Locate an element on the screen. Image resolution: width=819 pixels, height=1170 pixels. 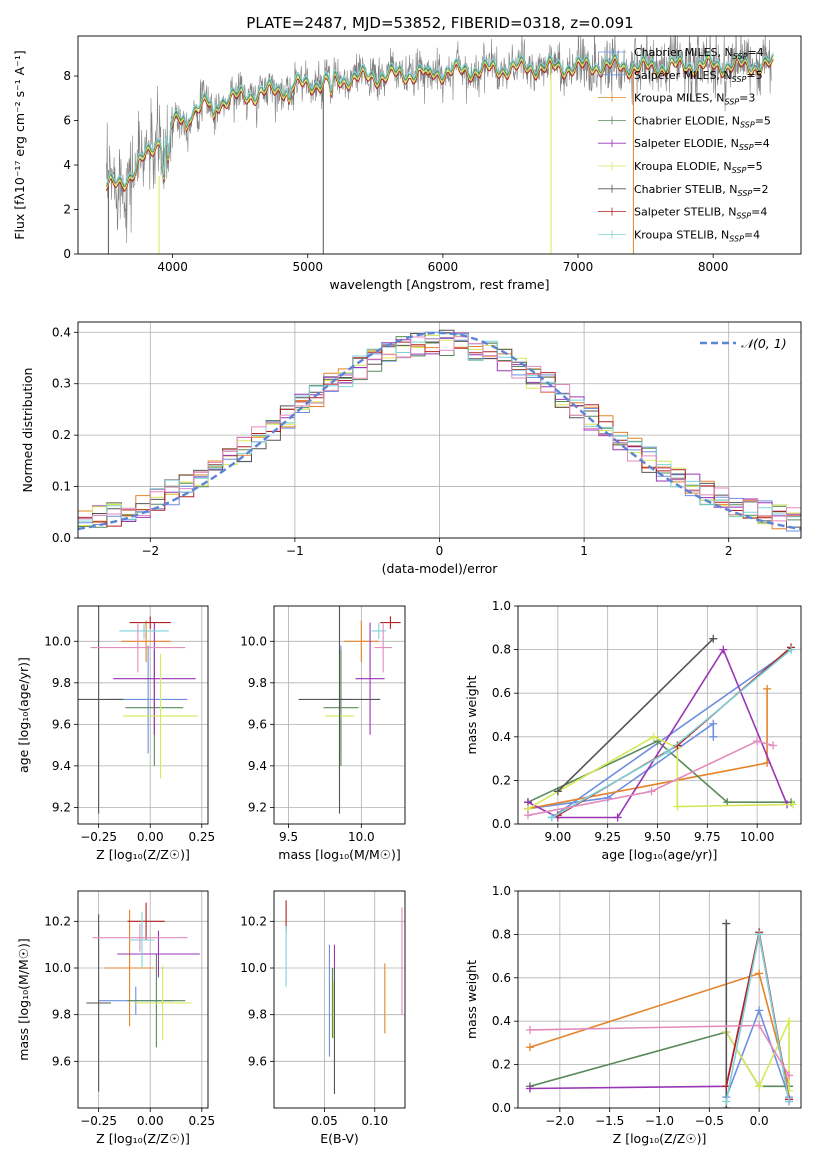
weight-series-kroupa_stelib is located at coordinates (757, 1018).